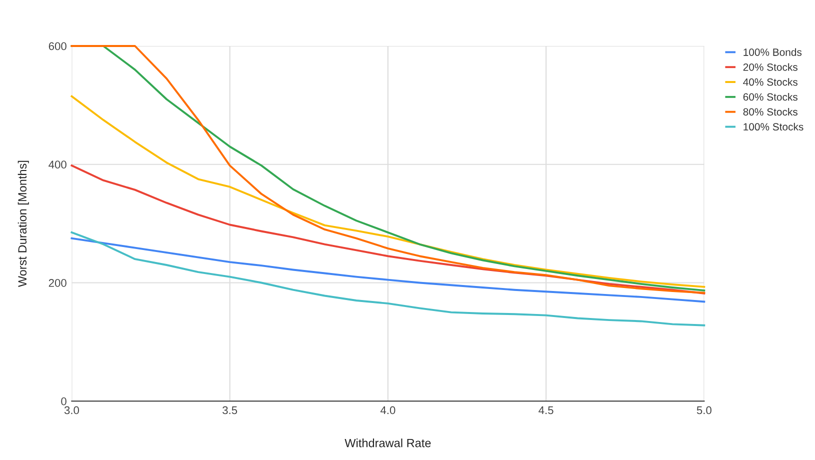 This screenshot has height=460, width=815. Describe the element at coordinates (72, 410) in the screenshot. I see `x-tick-label: 3.0` at that location.